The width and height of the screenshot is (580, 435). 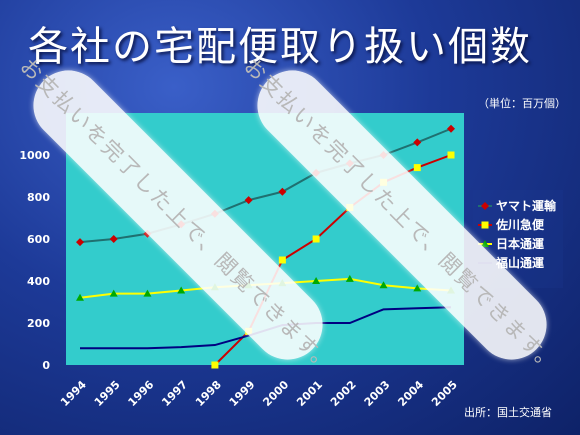 I want to click on x-tick-label: 2001, so click(x=309, y=393).